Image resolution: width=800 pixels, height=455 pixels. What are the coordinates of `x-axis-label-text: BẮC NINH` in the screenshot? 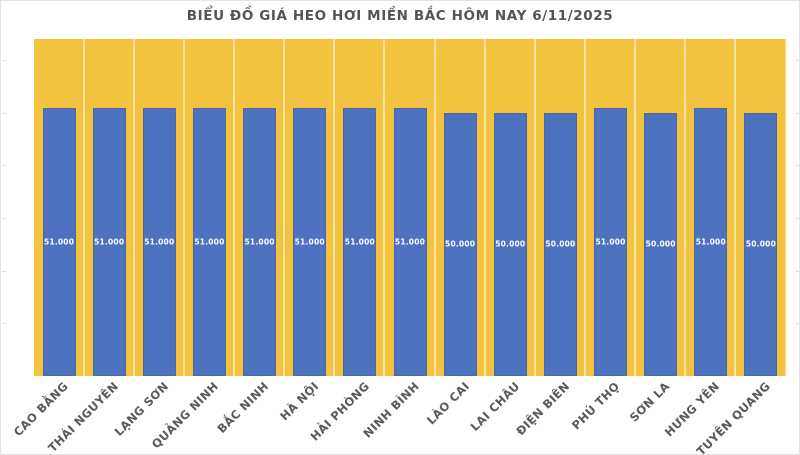 It's located at (243, 407).